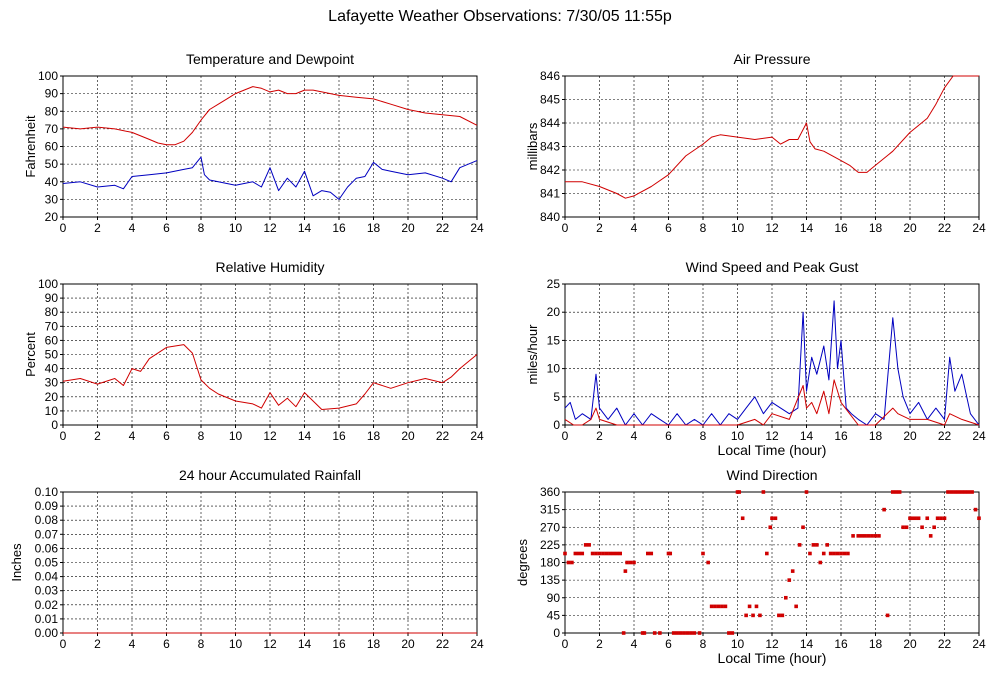 The height and width of the screenshot is (680, 1000). What do you see at coordinates (47, 534) in the screenshot?
I see `y-tick-label: 0.07` at bounding box center [47, 534].